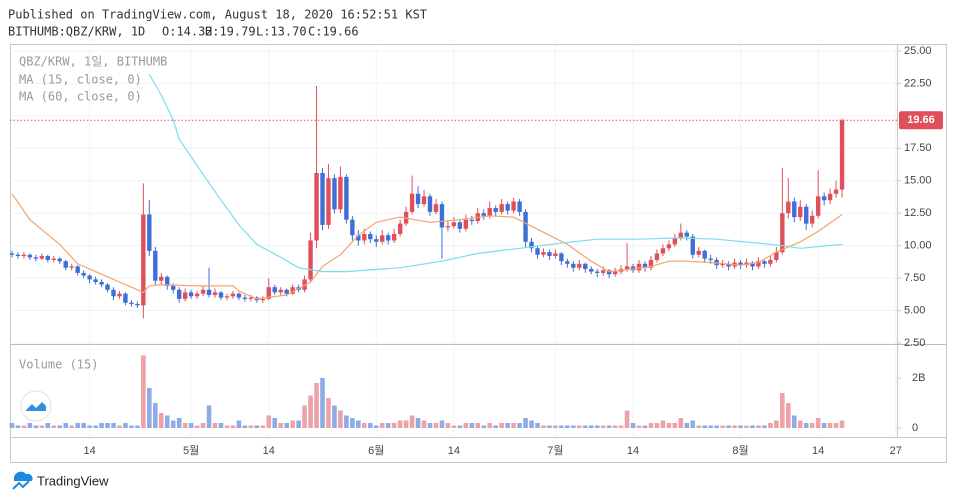 The height and width of the screenshot is (500, 960). I want to click on legend-ma60: MA (60, close, 0), so click(80, 97).